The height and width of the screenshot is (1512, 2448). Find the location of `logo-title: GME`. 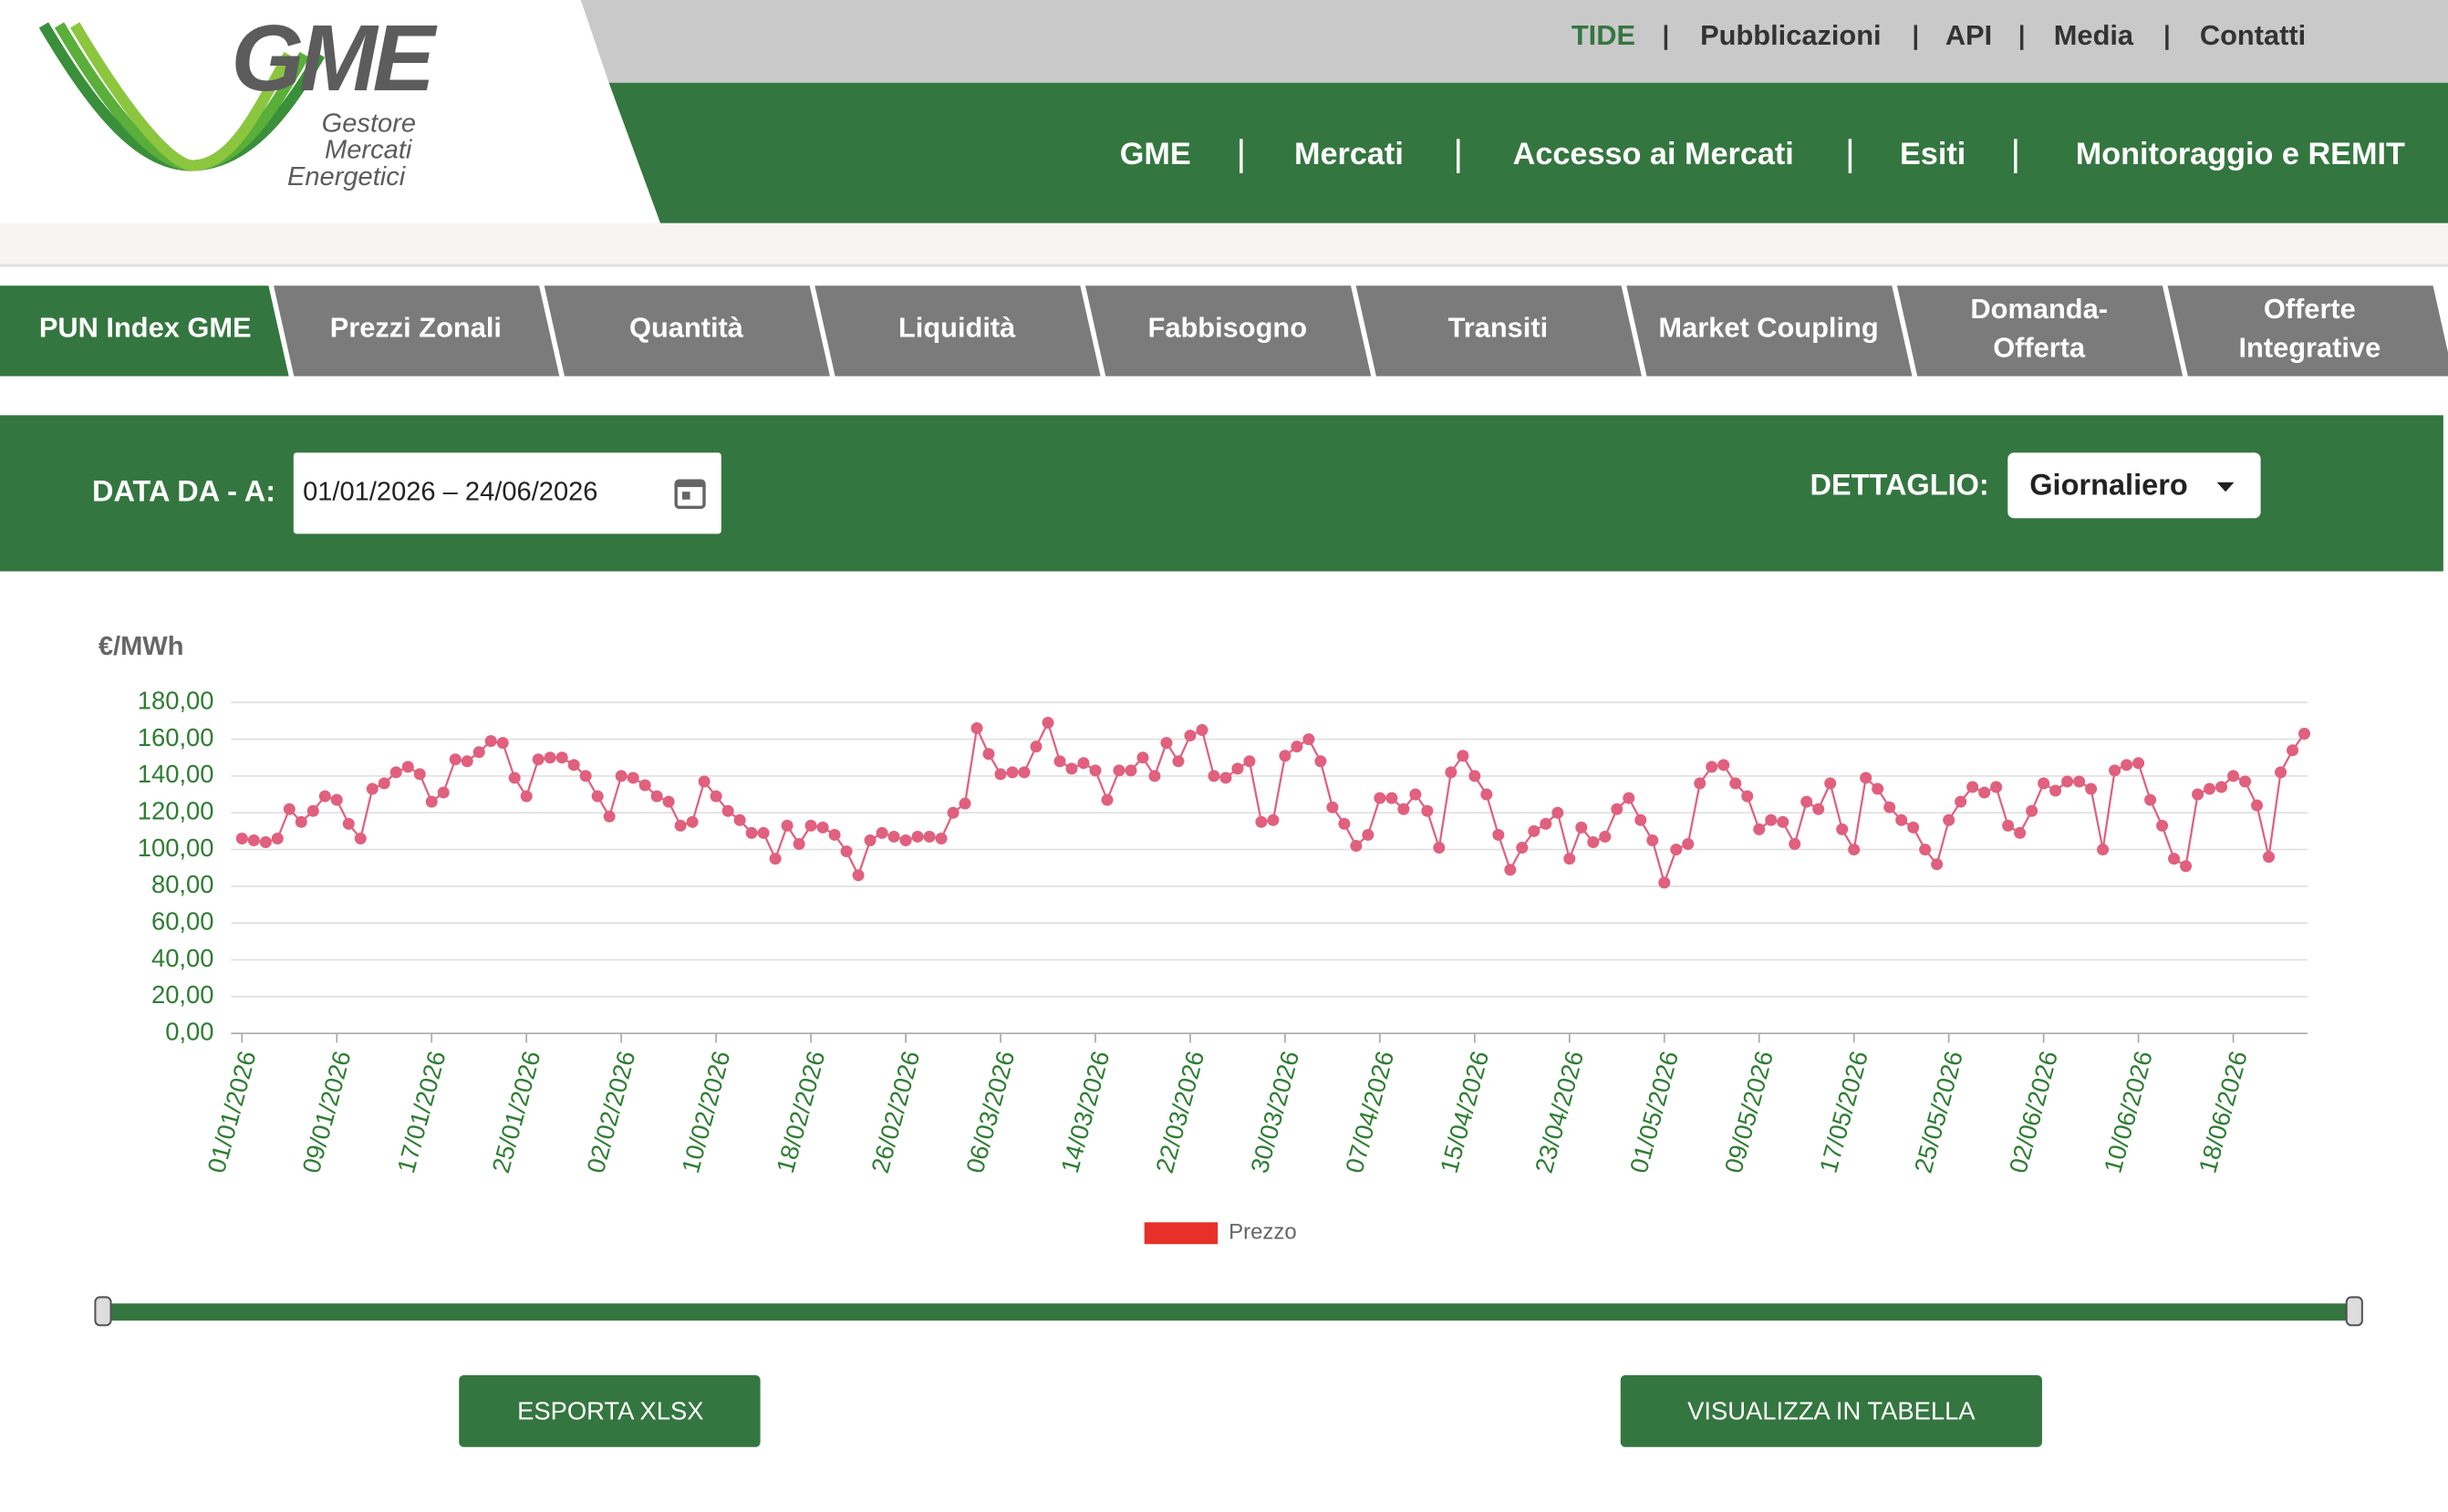

logo-title: GME is located at coordinates (335, 57).